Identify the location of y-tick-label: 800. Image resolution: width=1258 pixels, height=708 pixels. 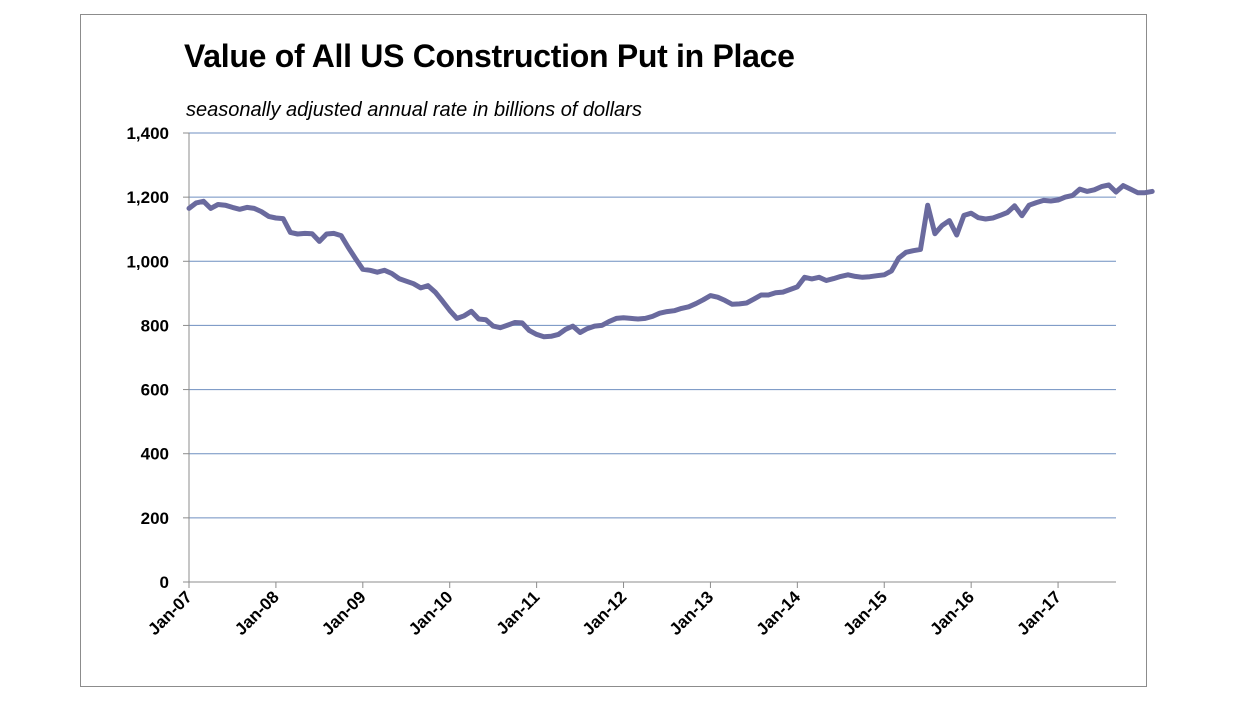
(155, 325).